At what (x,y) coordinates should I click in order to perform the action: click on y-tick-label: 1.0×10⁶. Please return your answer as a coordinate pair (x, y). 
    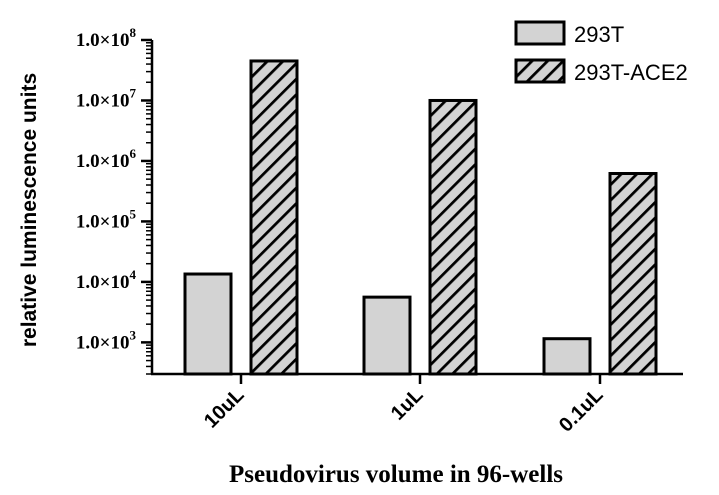
    Looking at the image, I should click on (106, 159).